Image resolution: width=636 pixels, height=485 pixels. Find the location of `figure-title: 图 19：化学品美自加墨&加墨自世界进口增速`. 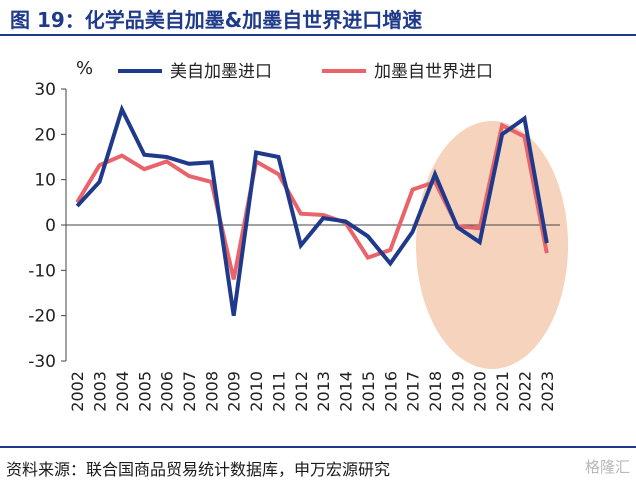

figure-title: 图 19：化学品美自加墨&加墨自世界进口增速 is located at coordinates (216, 20).